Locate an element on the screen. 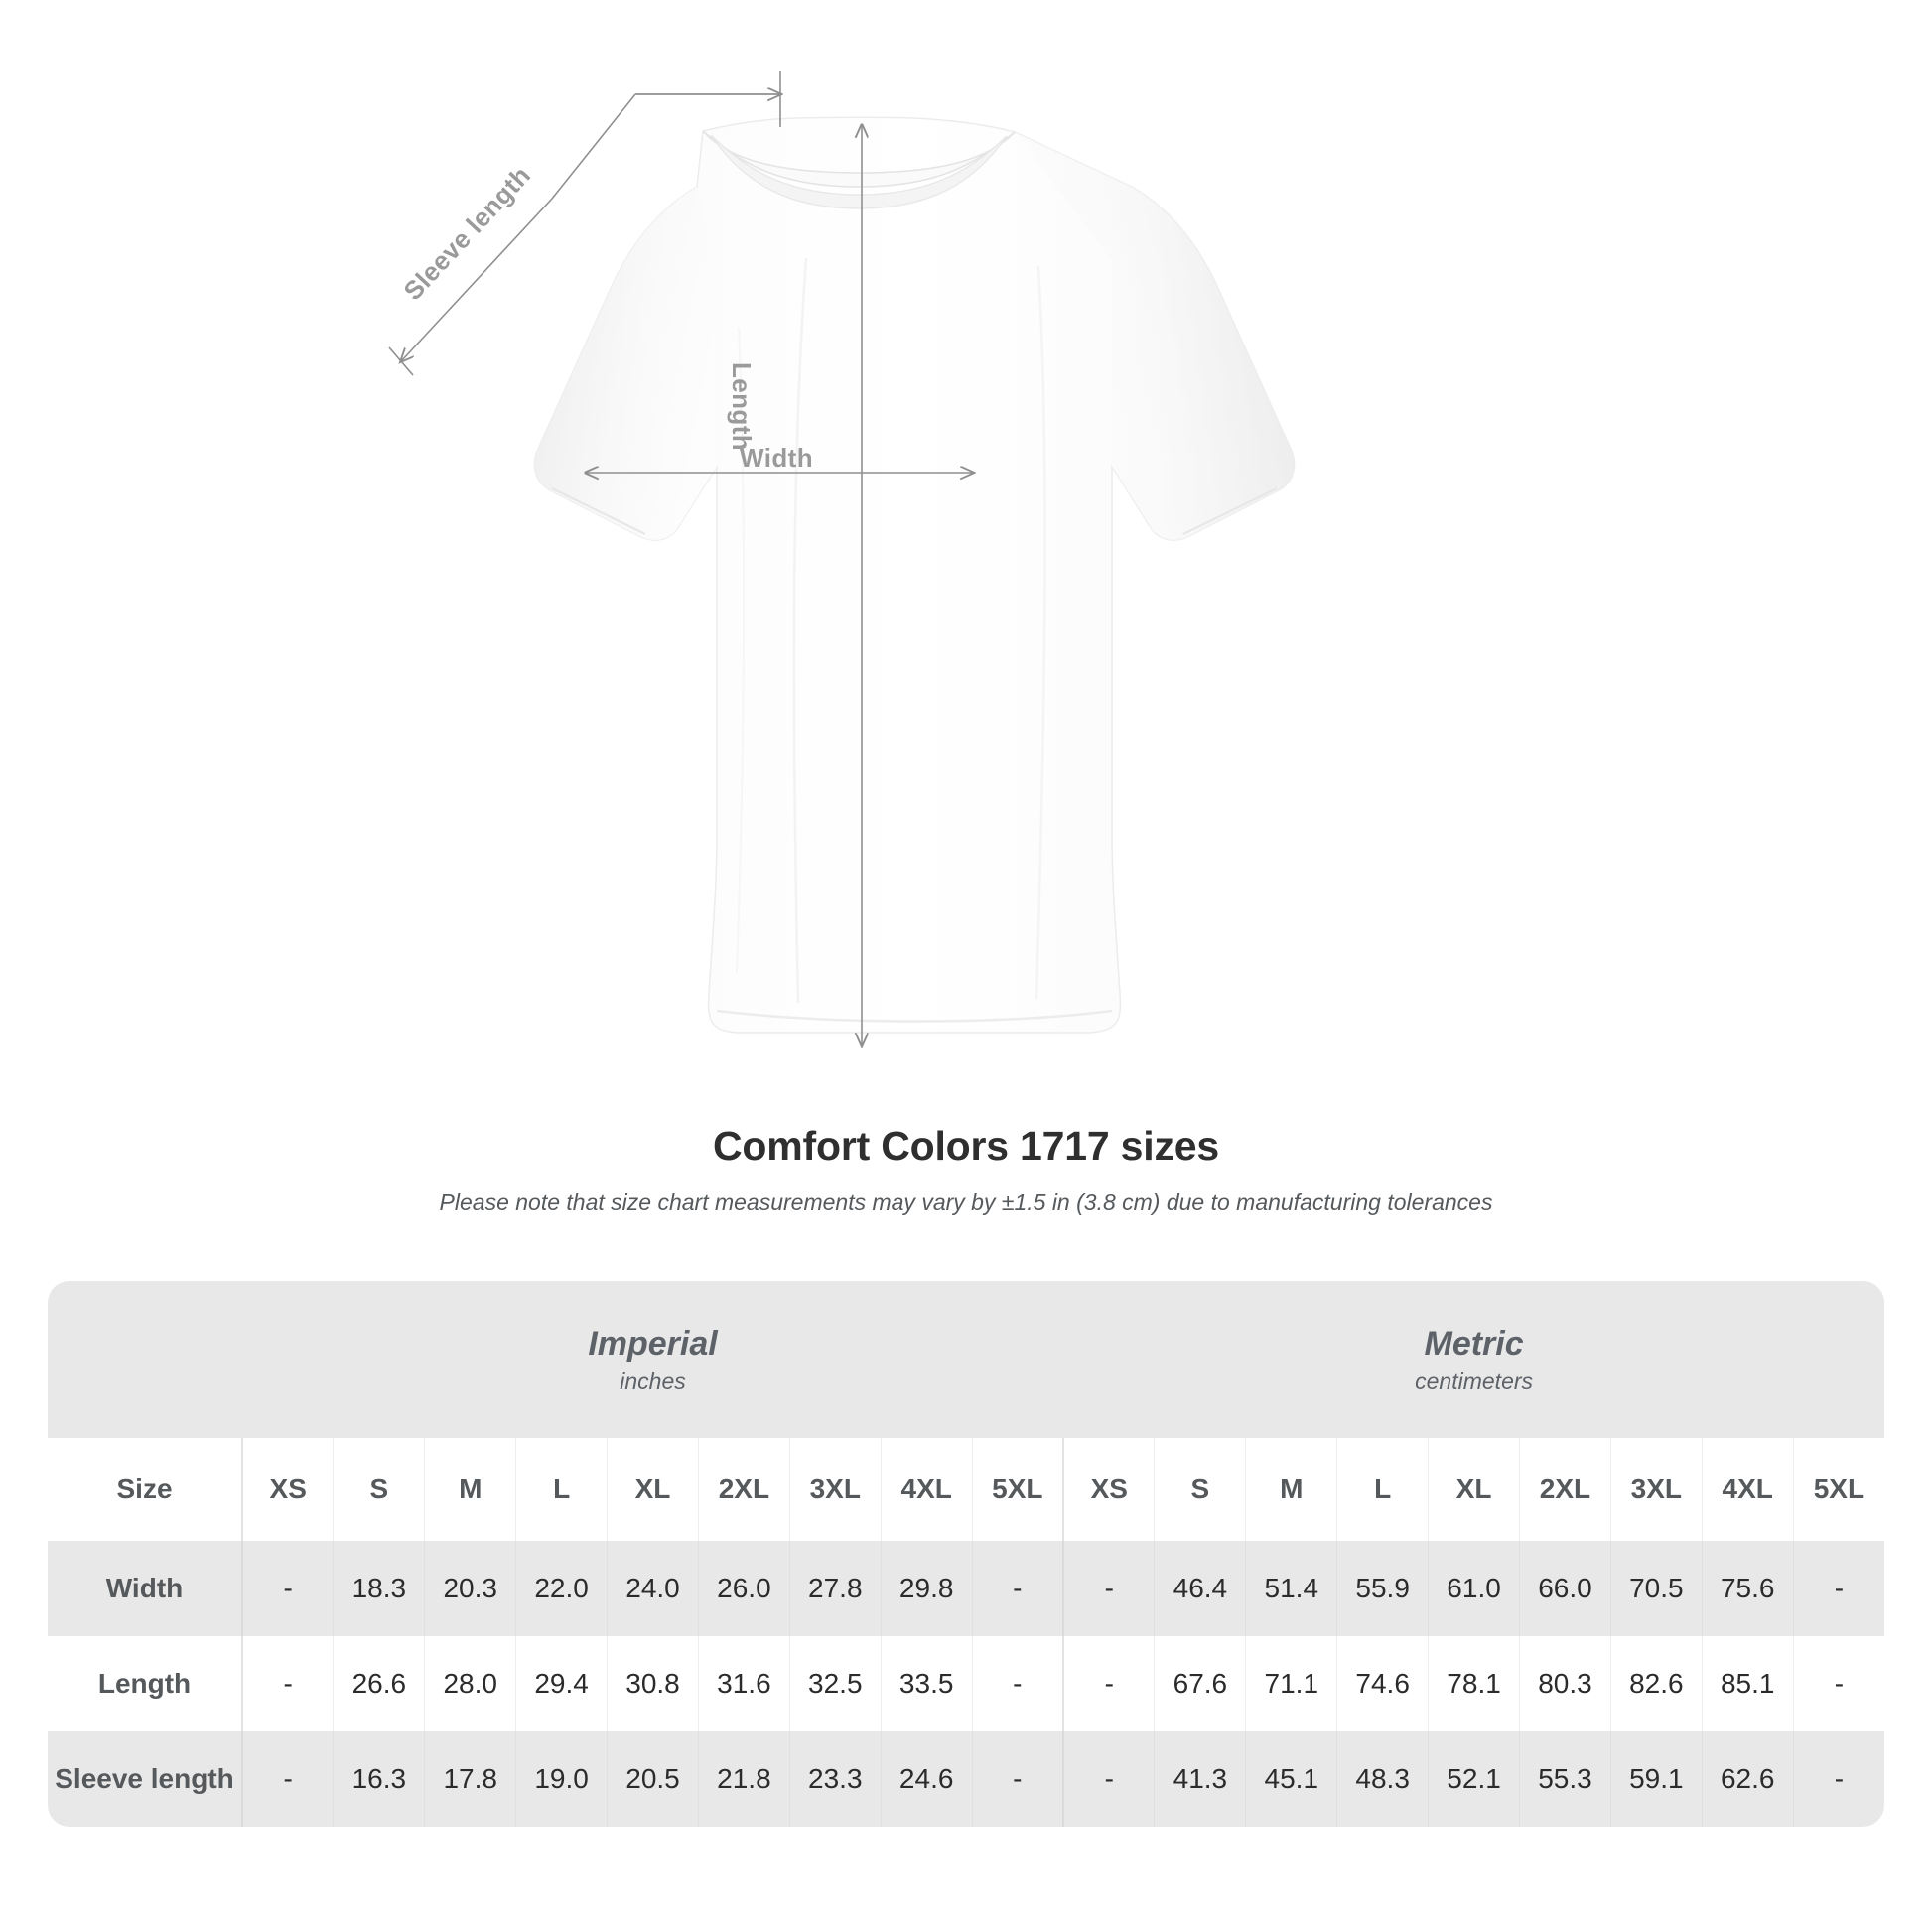 The height and width of the screenshot is (1932, 1932). cell-width-metric-4xl: 75.6 is located at coordinates (1748, 1589).